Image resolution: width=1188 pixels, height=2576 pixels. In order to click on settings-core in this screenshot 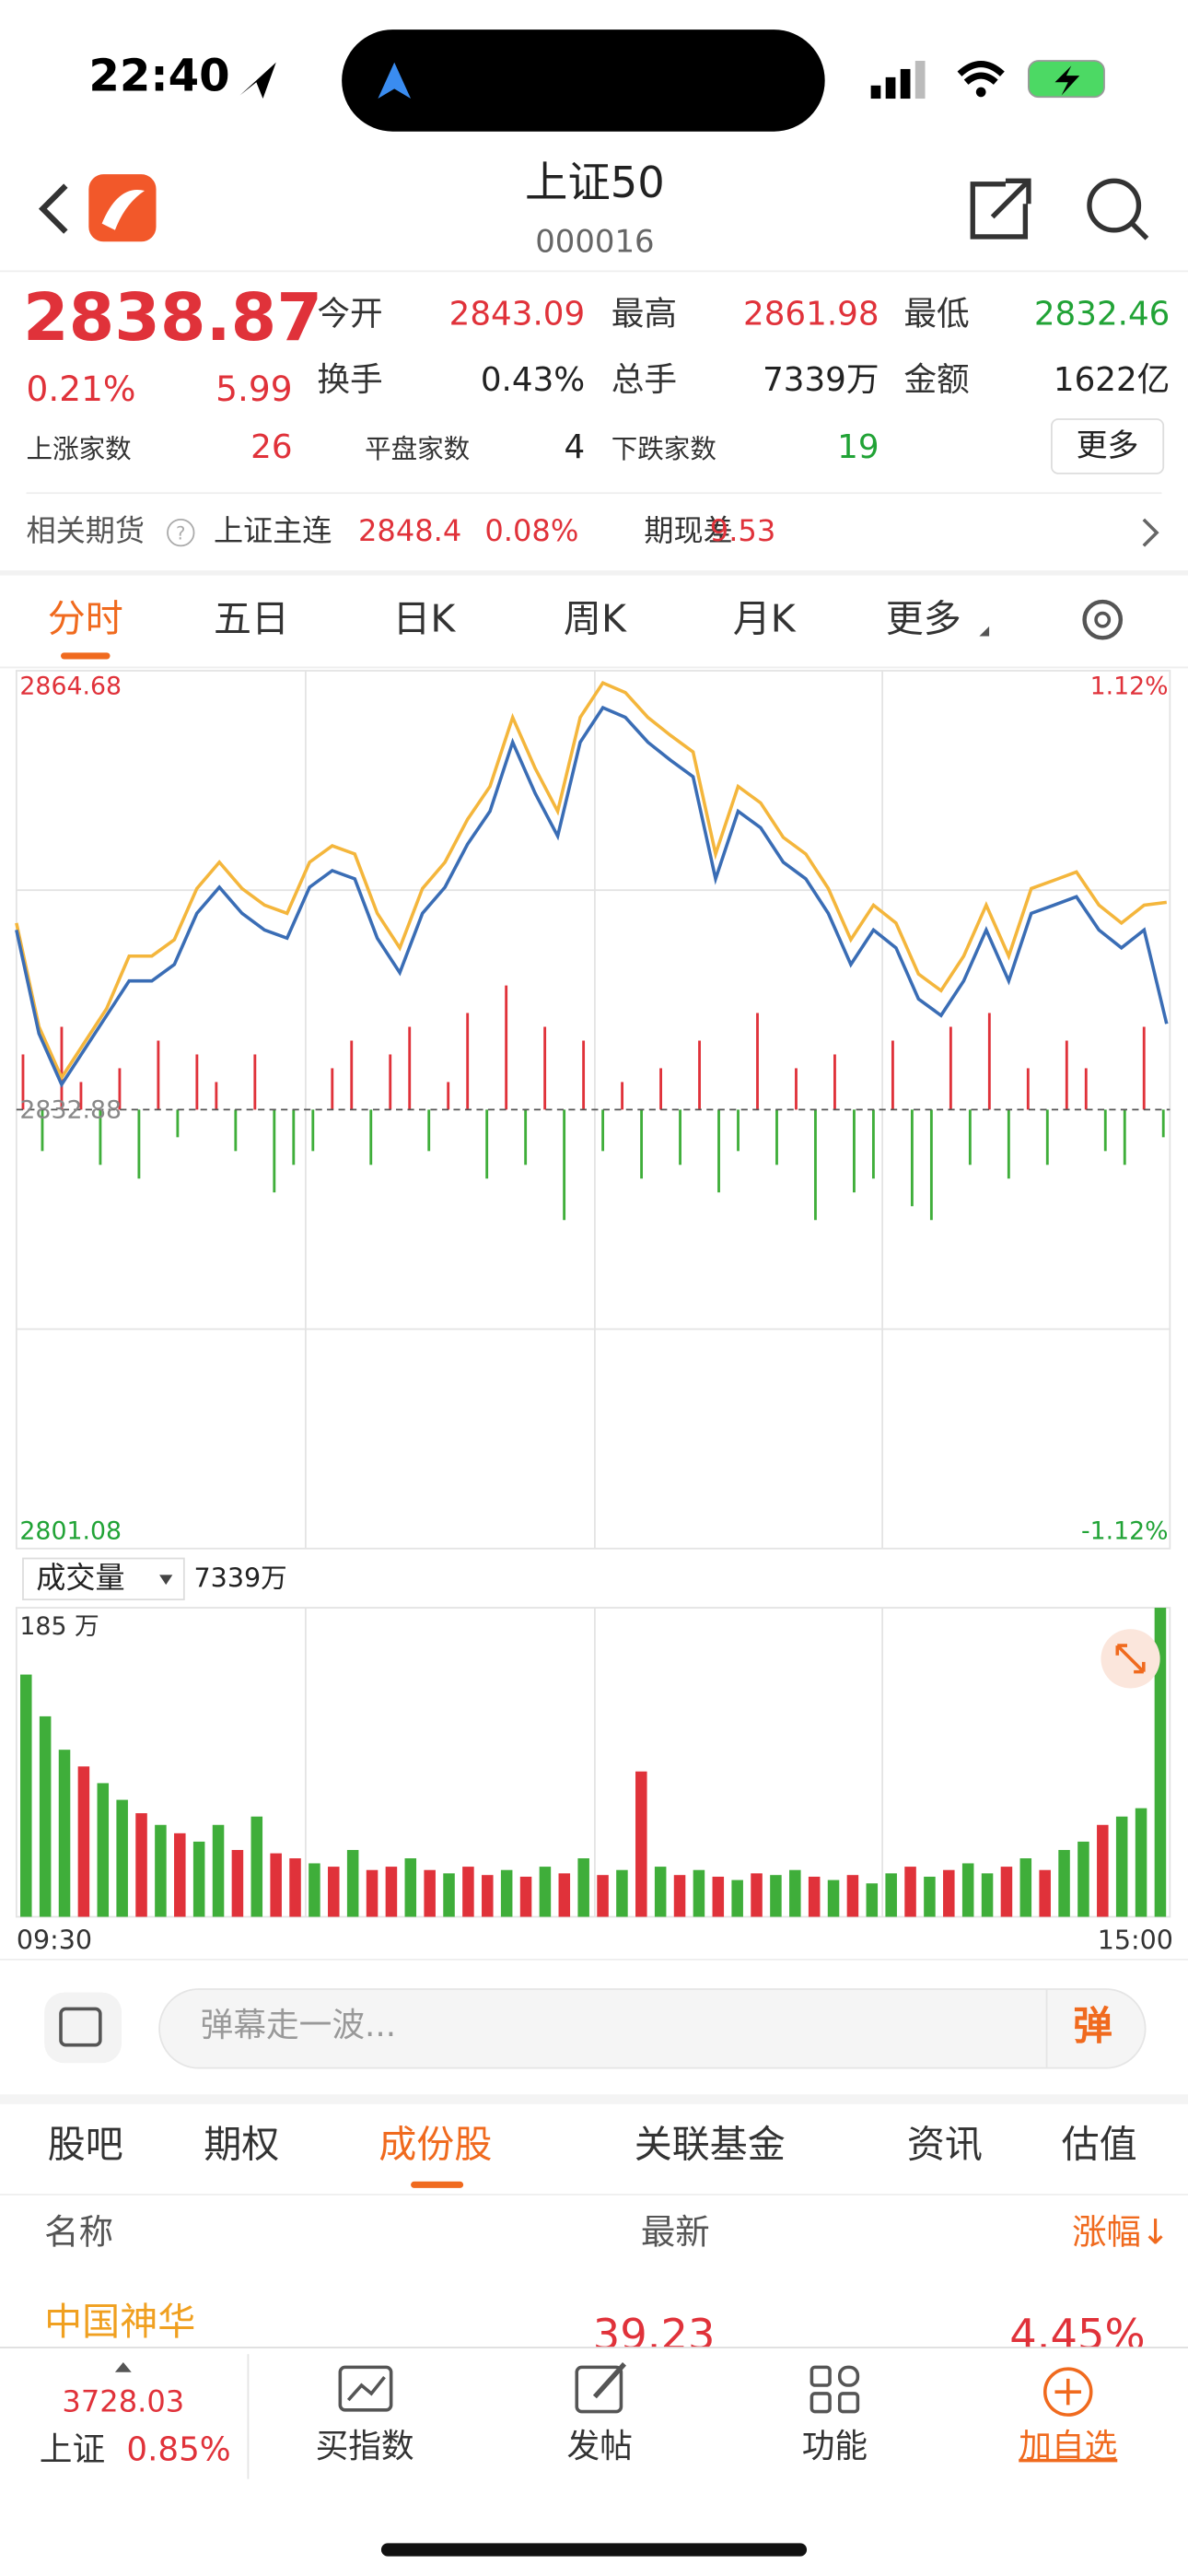, I will do `click(1103, 619)`.